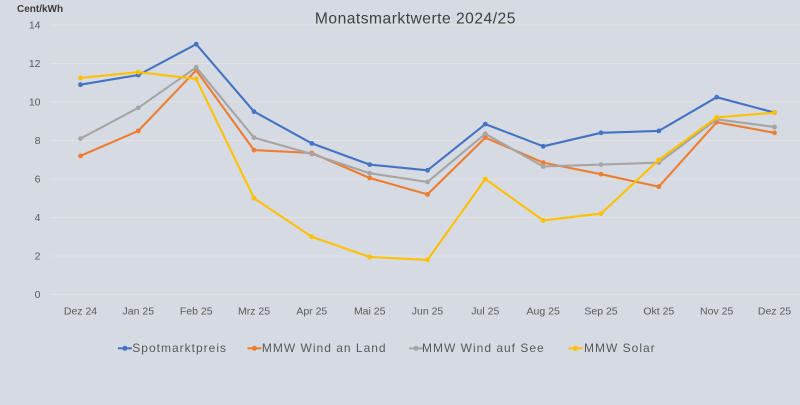  Describe the element at coordinates (40, 9) in the screenshot. I see `svg-text: Cent/kWh` at that location.